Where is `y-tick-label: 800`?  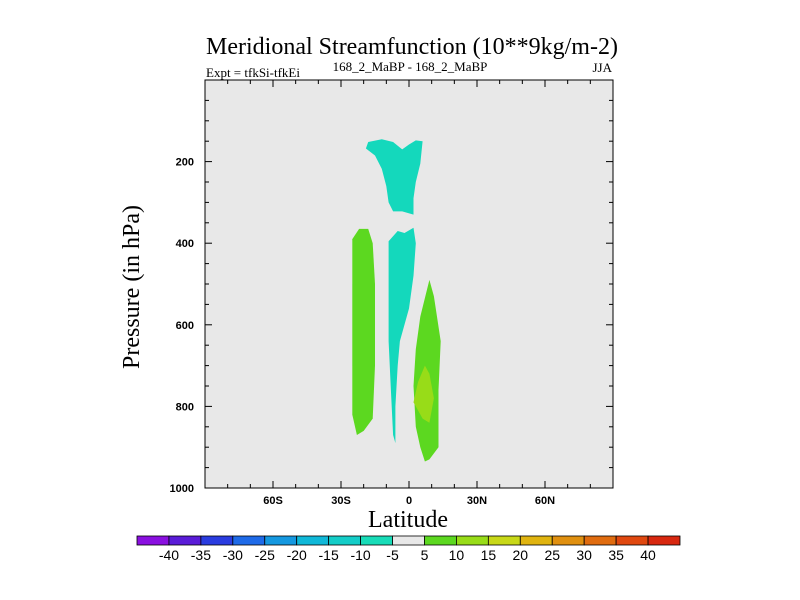 y-tick-label: 800 is located at coordinates (185, 407).